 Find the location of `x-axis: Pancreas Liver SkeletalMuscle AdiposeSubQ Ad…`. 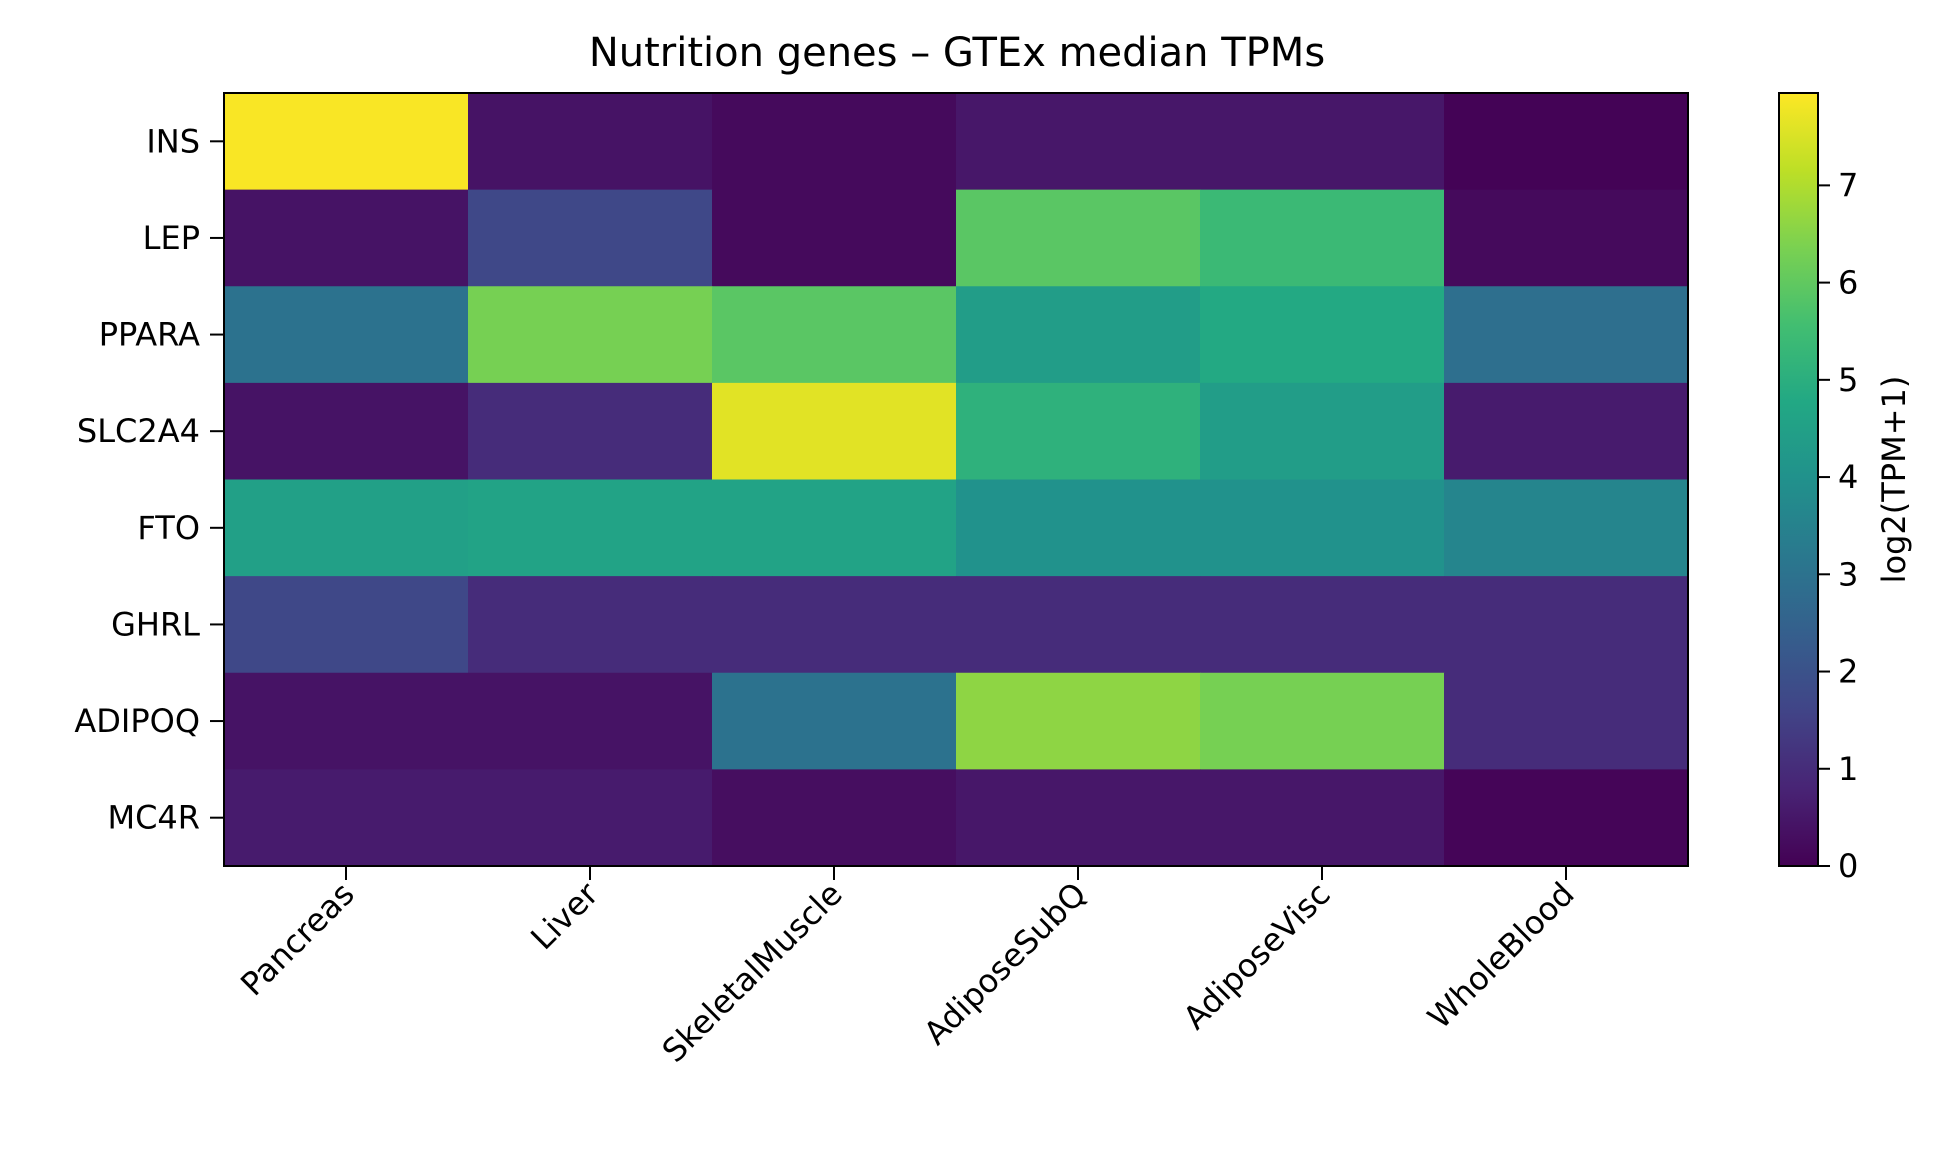

x-axis: Pancreas Liver SkeletalMuscle AdiposeSubQ Ad… is located at coordinates (907, 968).